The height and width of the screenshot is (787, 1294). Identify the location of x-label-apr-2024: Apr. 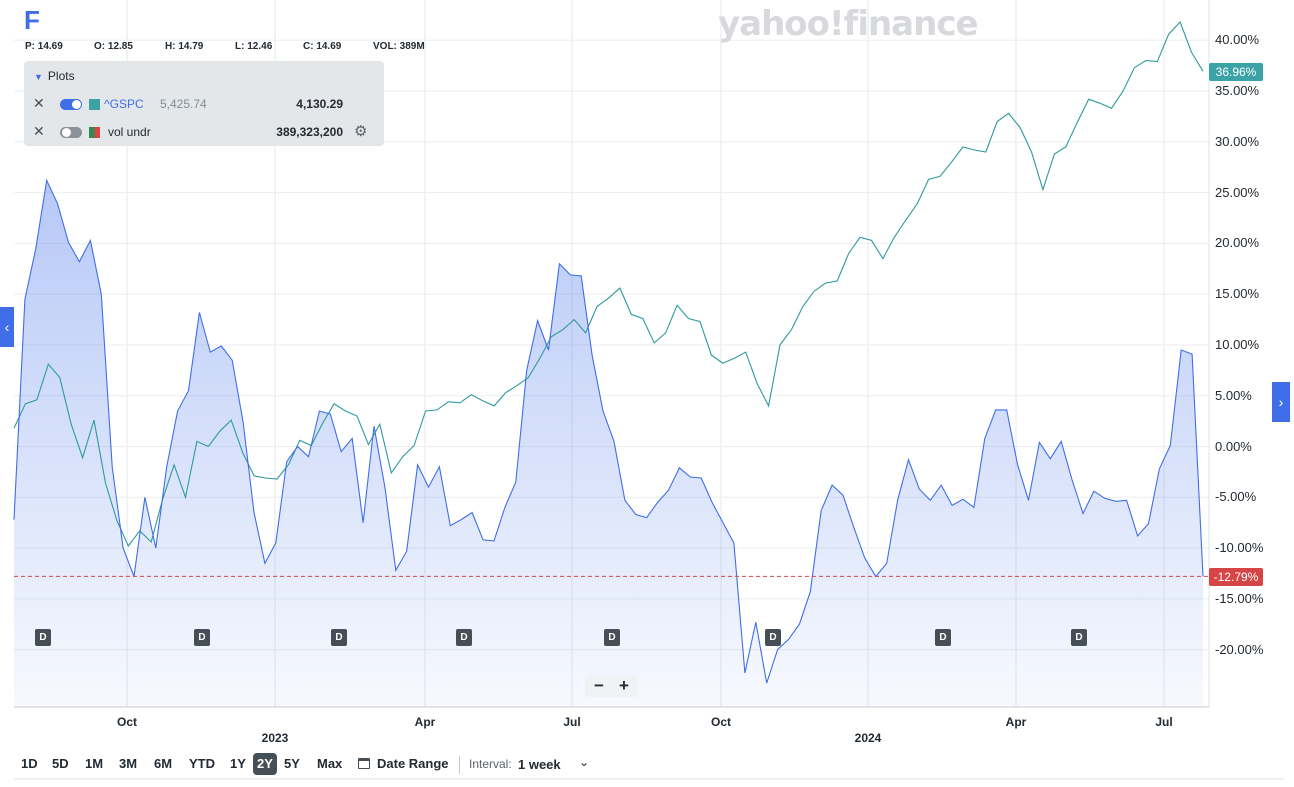
(1016, 722).